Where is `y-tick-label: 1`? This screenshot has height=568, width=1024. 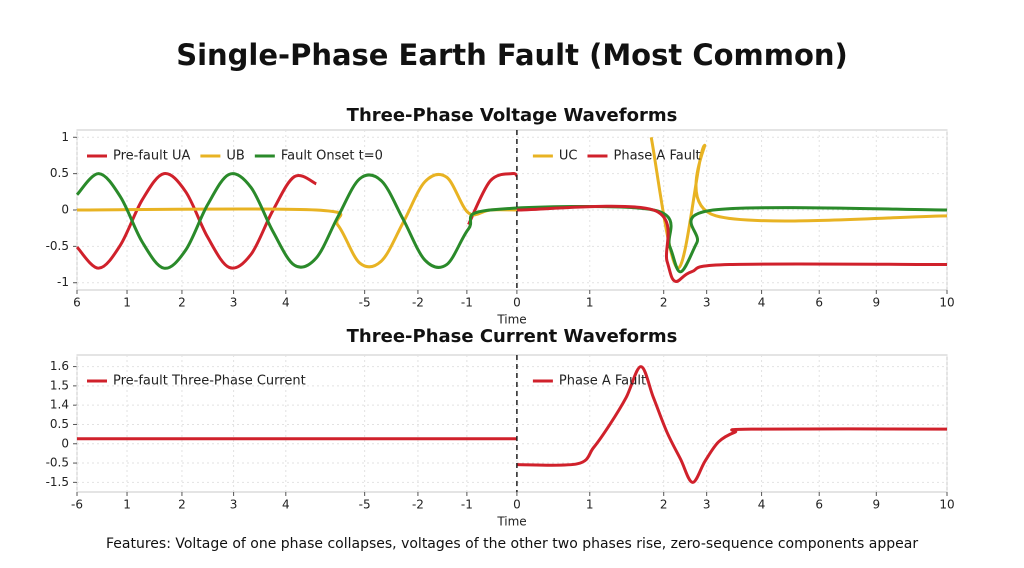 y-tick-label: 1 is located at coordinates (65, 137).